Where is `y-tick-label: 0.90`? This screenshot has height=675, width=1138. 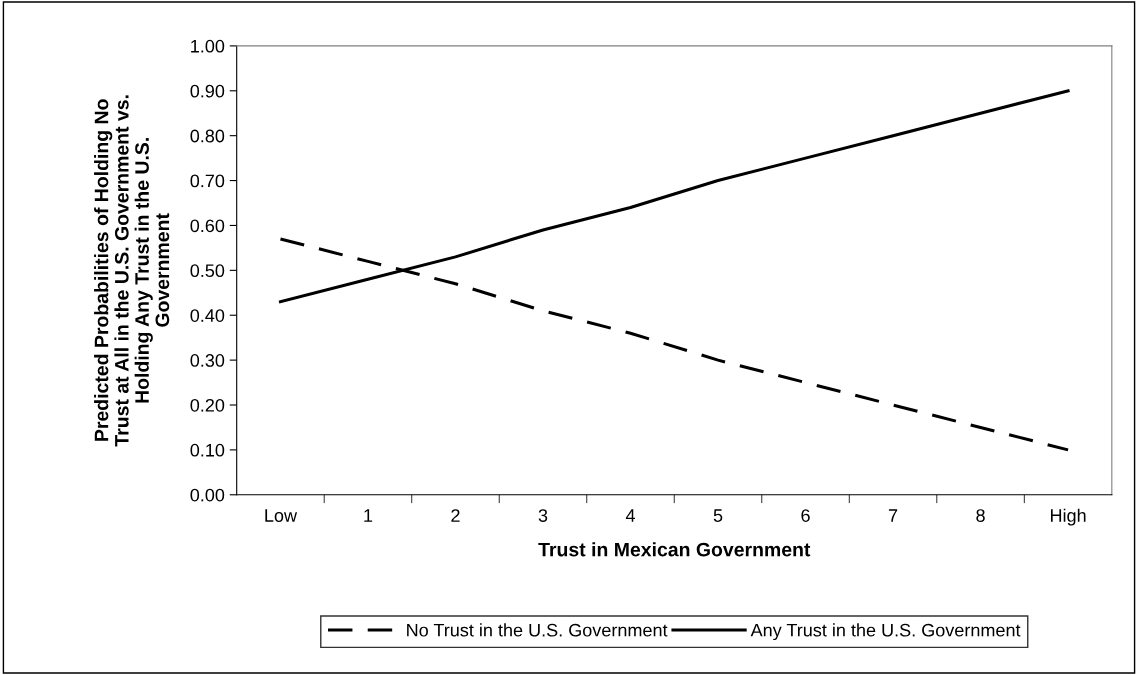
y-tick-label: 0.90 is located at coordinates (207, 91).